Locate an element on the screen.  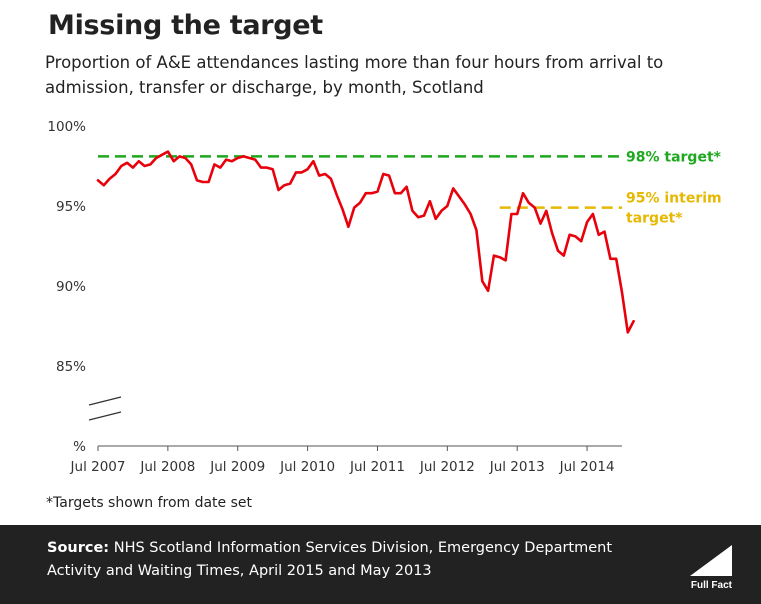
reference-line-label: 95% interim target* is located at coordinates (674, 209).